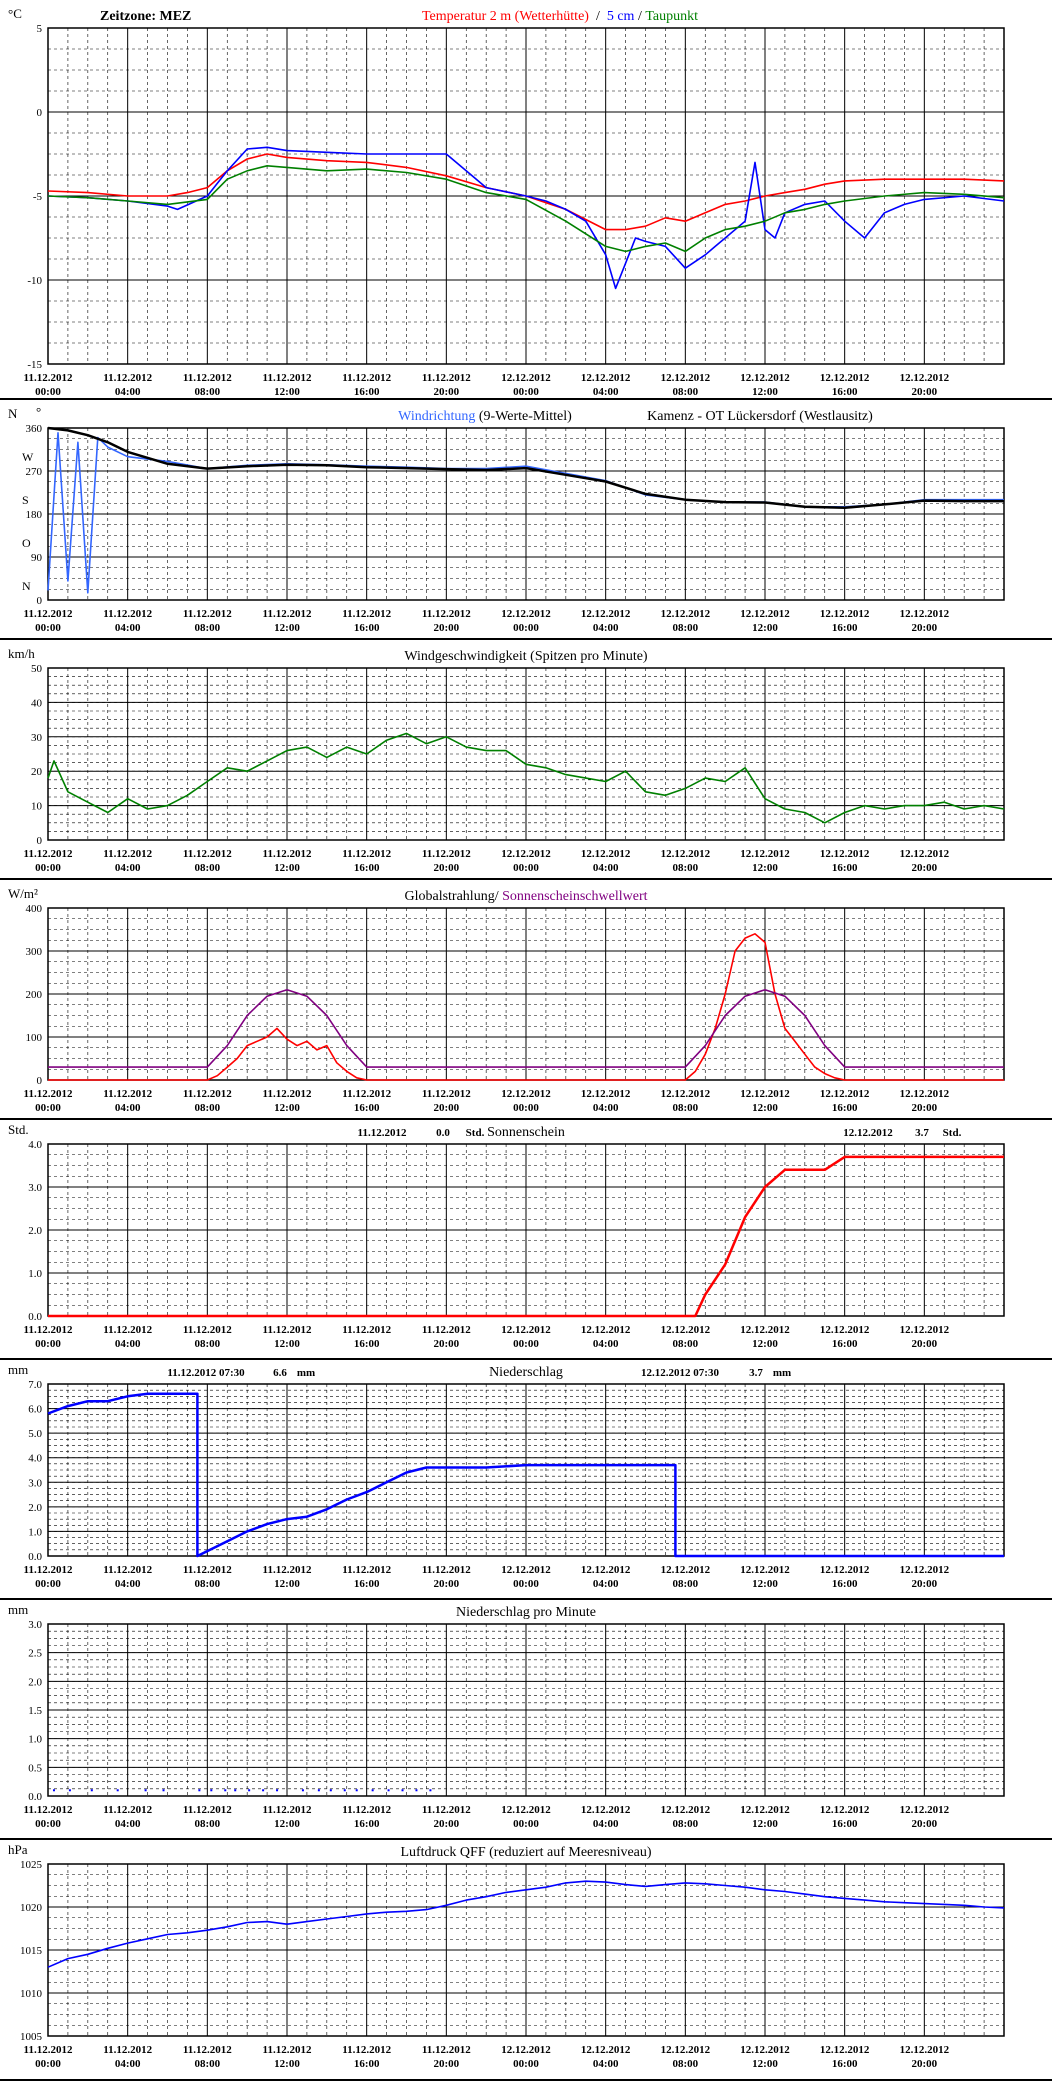 The width and height of the screenshot is (1052, 2081). I want to click on y-tick-label: 3.0, so click(35, 1483).